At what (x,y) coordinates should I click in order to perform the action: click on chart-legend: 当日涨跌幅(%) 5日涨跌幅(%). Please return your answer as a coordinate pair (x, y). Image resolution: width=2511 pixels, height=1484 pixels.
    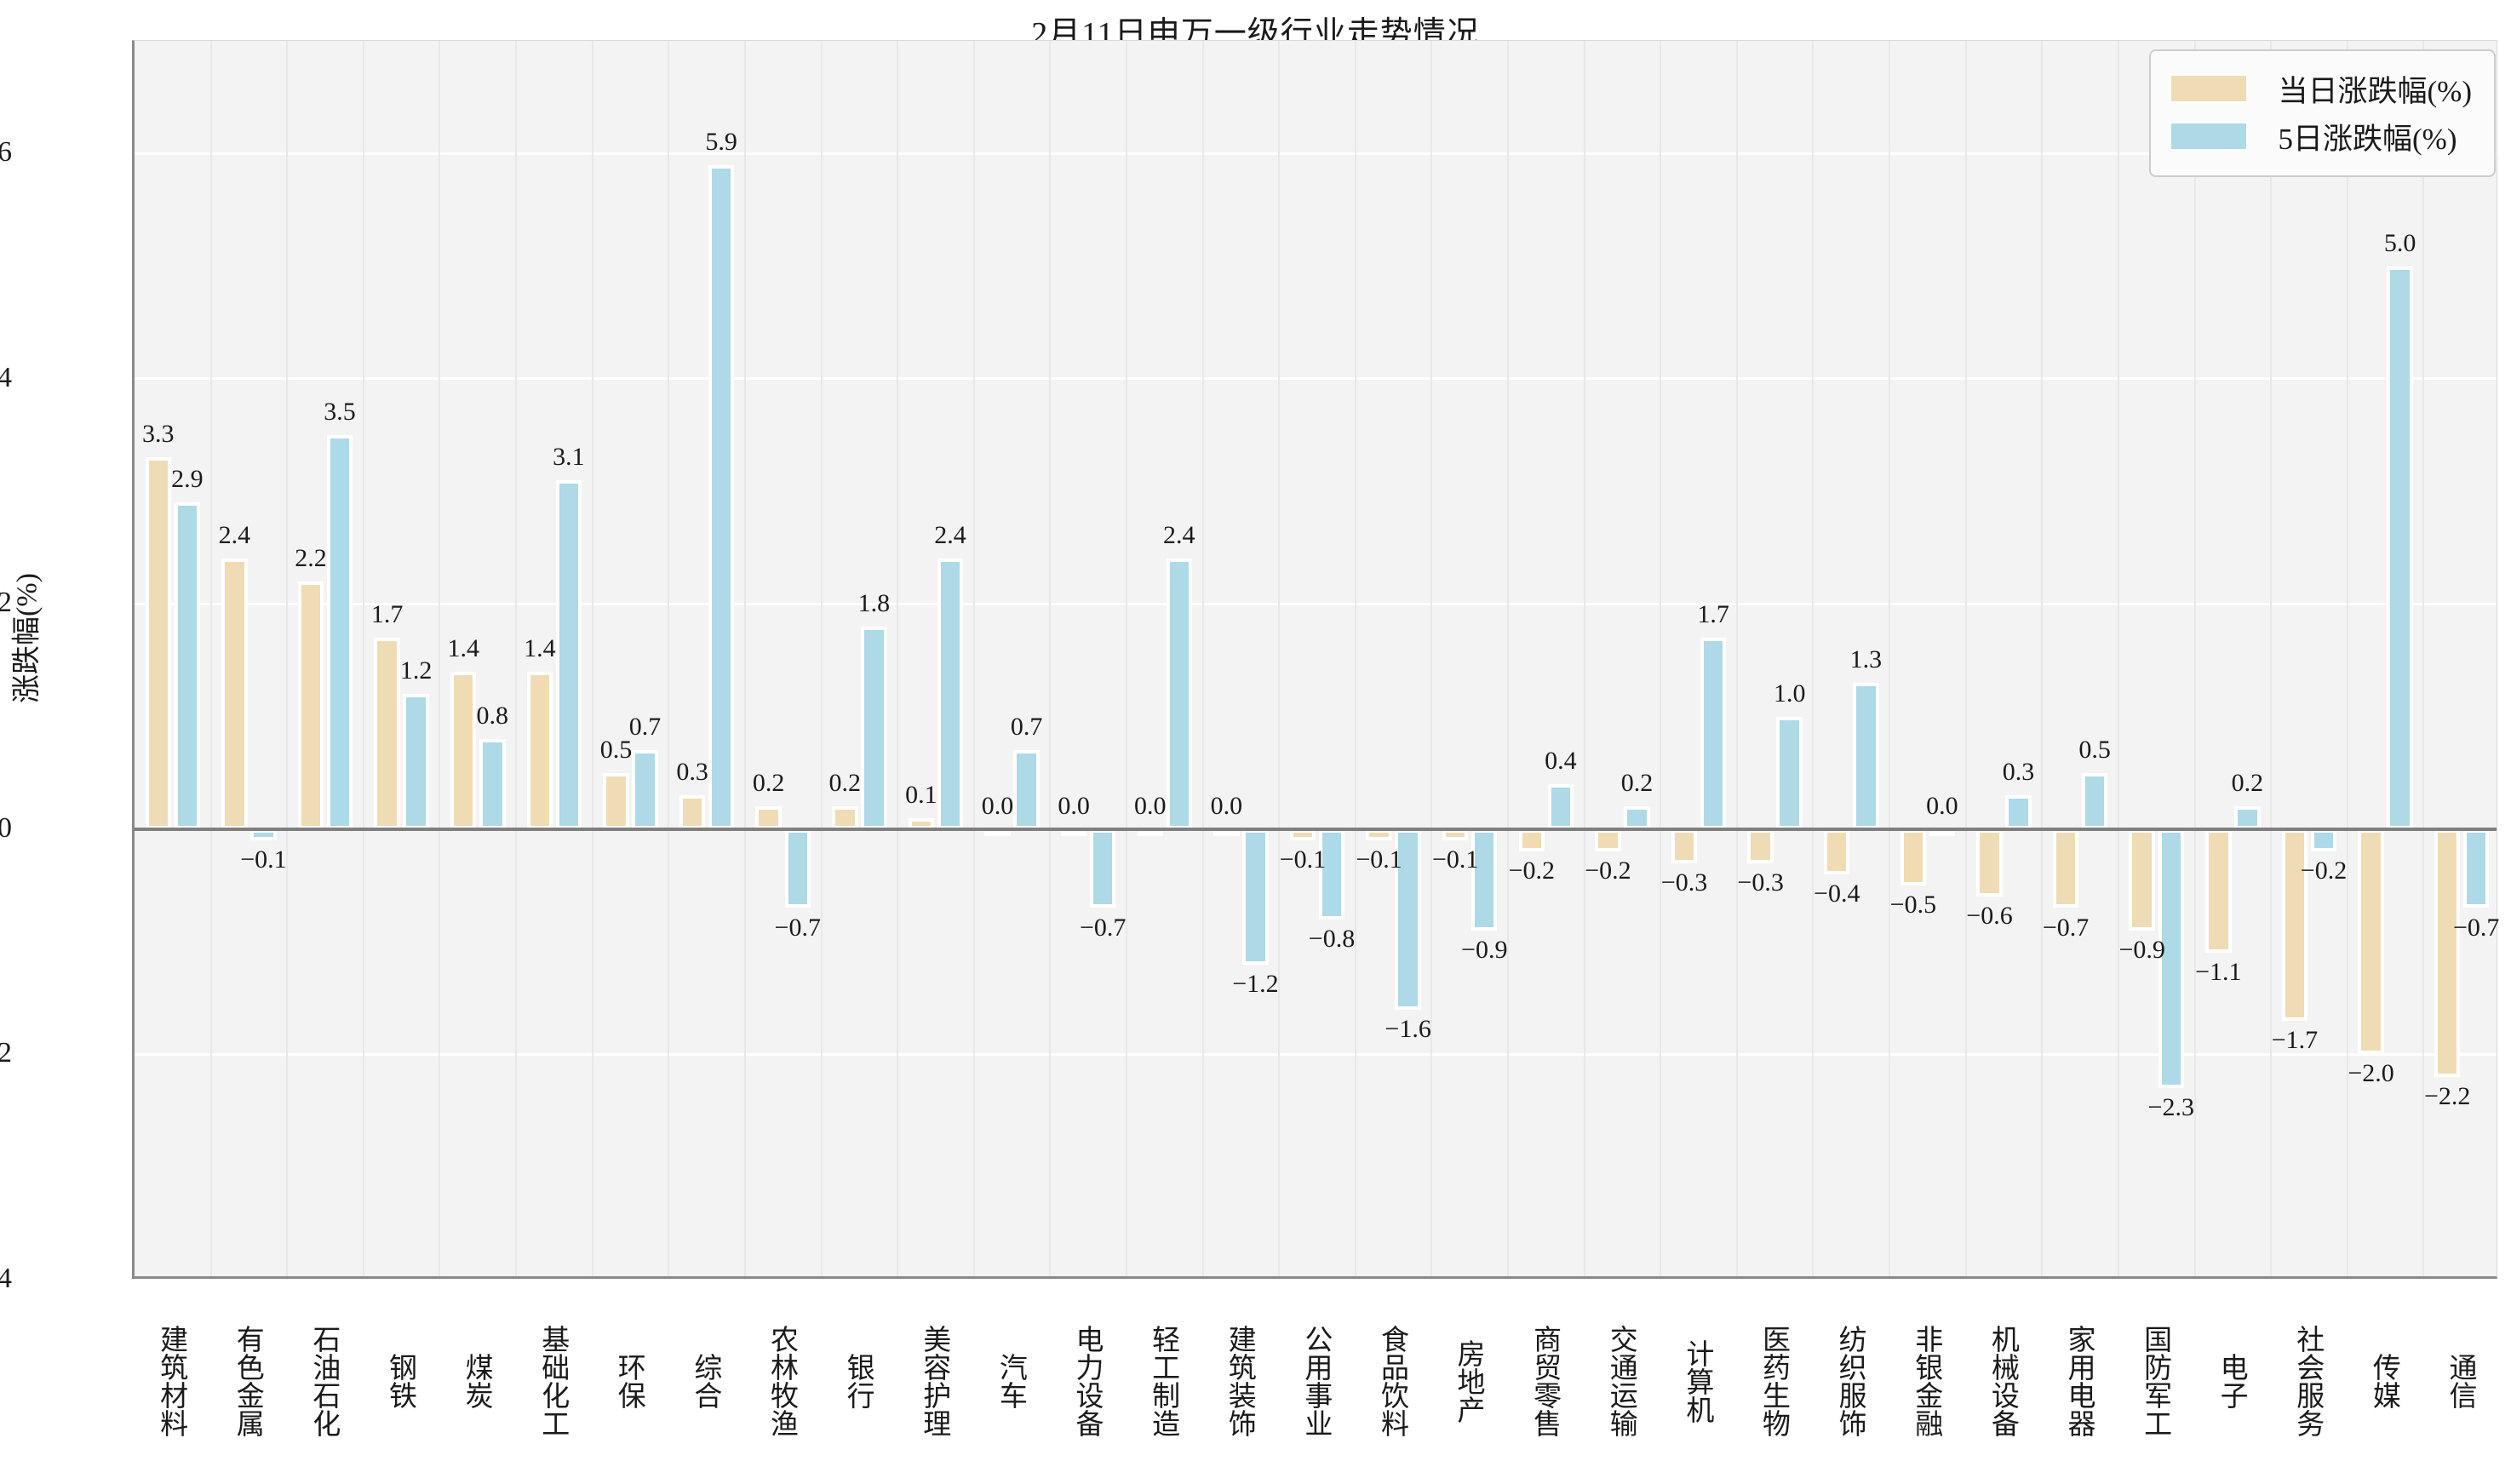
    Looking at the image, I should click on (2322, 113).